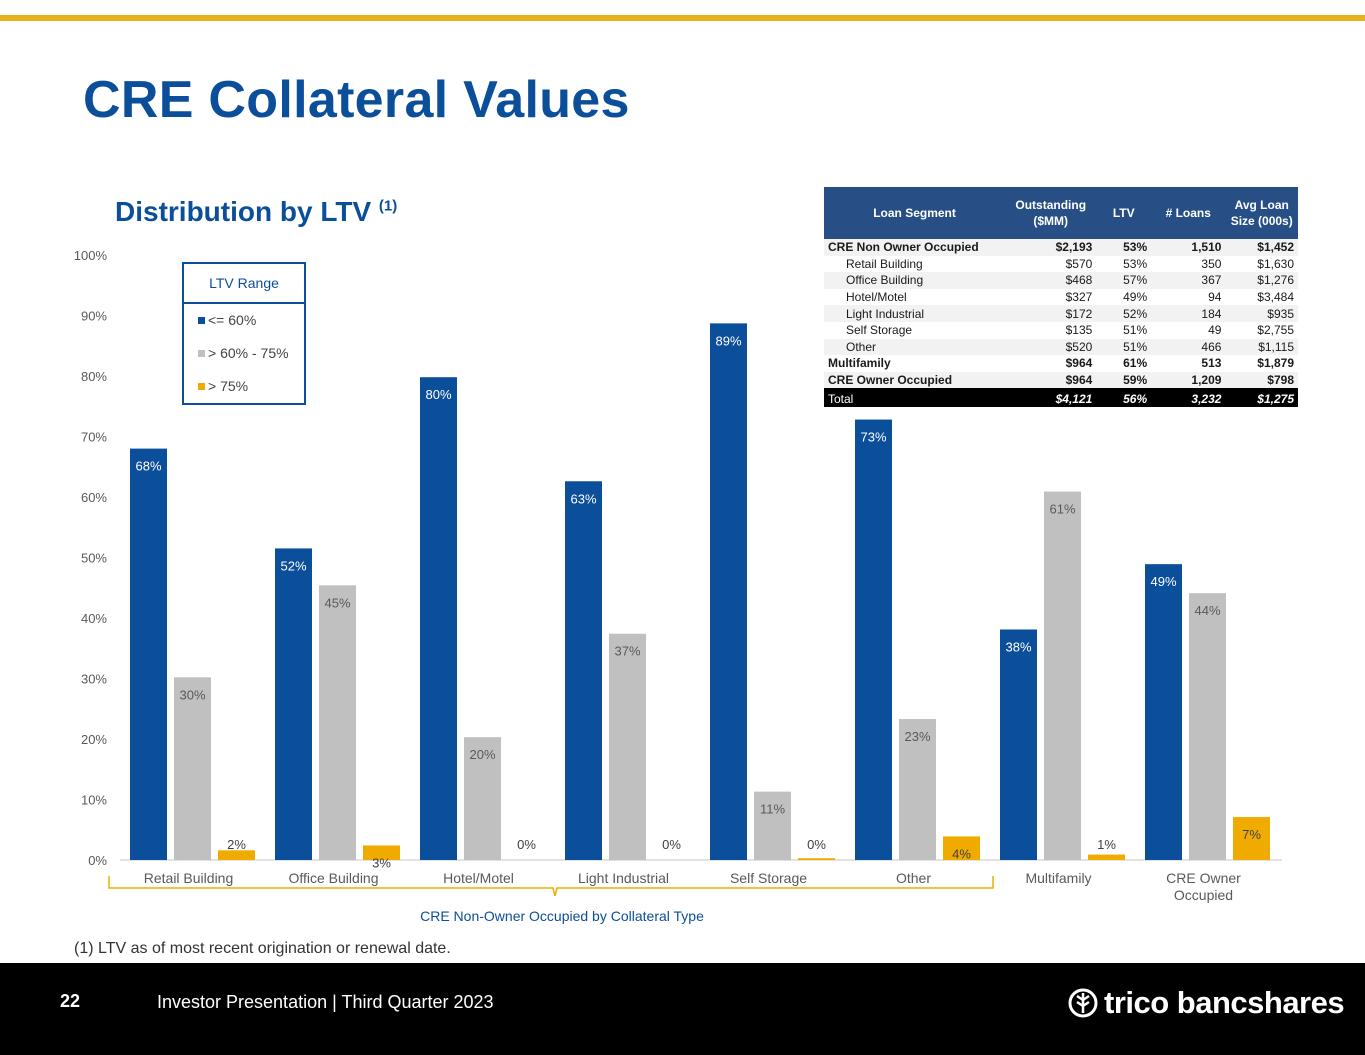 The height and width of the screenshot is (1055, 1365). What do you see at coordinates (961, 853) in the screenshot?
I see `data-label: 4%` at bounding box center [961, 853].